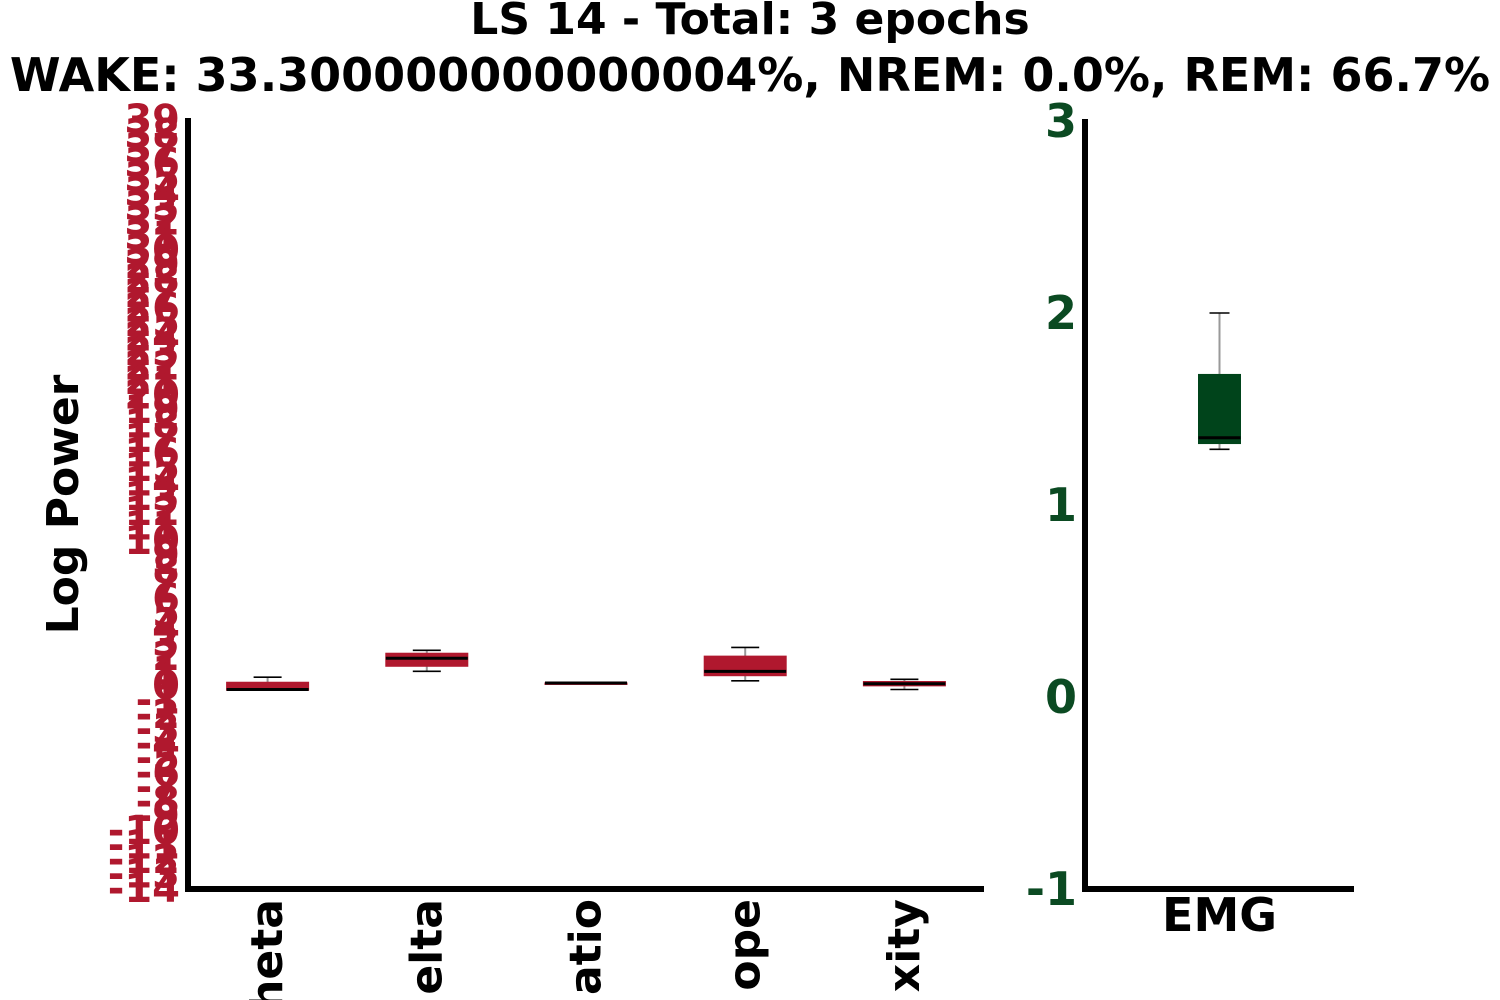 Image resolution: width=1500 pixels, height=1000 pixels. What do you see at coordinates (158, 744) in the screenshot?
I see `y-tick-label: -4` at bounding box center [158, 744].